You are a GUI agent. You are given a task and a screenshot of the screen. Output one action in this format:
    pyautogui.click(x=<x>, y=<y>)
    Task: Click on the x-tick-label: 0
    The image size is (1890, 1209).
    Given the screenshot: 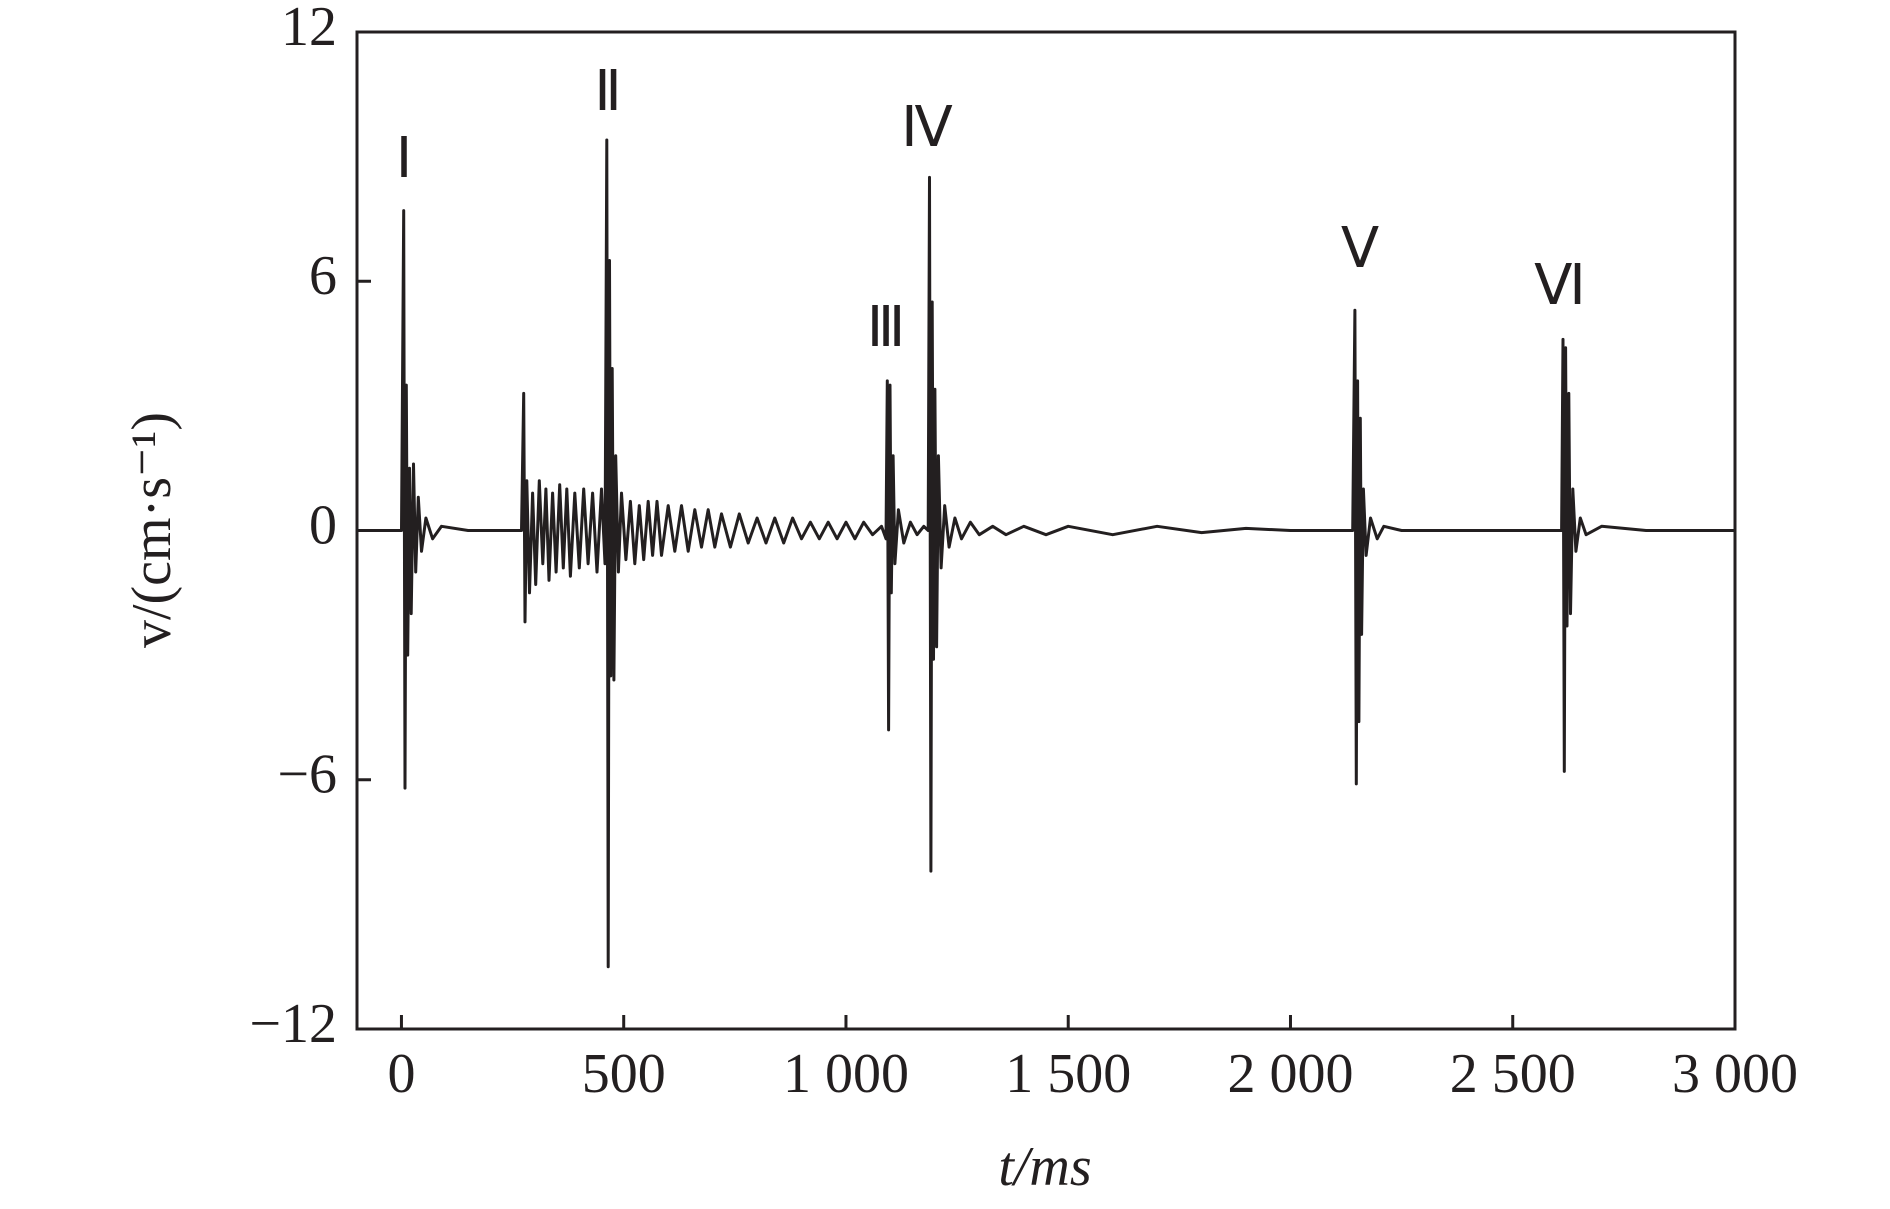 What is the action you would take?
    pyautogui.click(x=401, y=1074)
    